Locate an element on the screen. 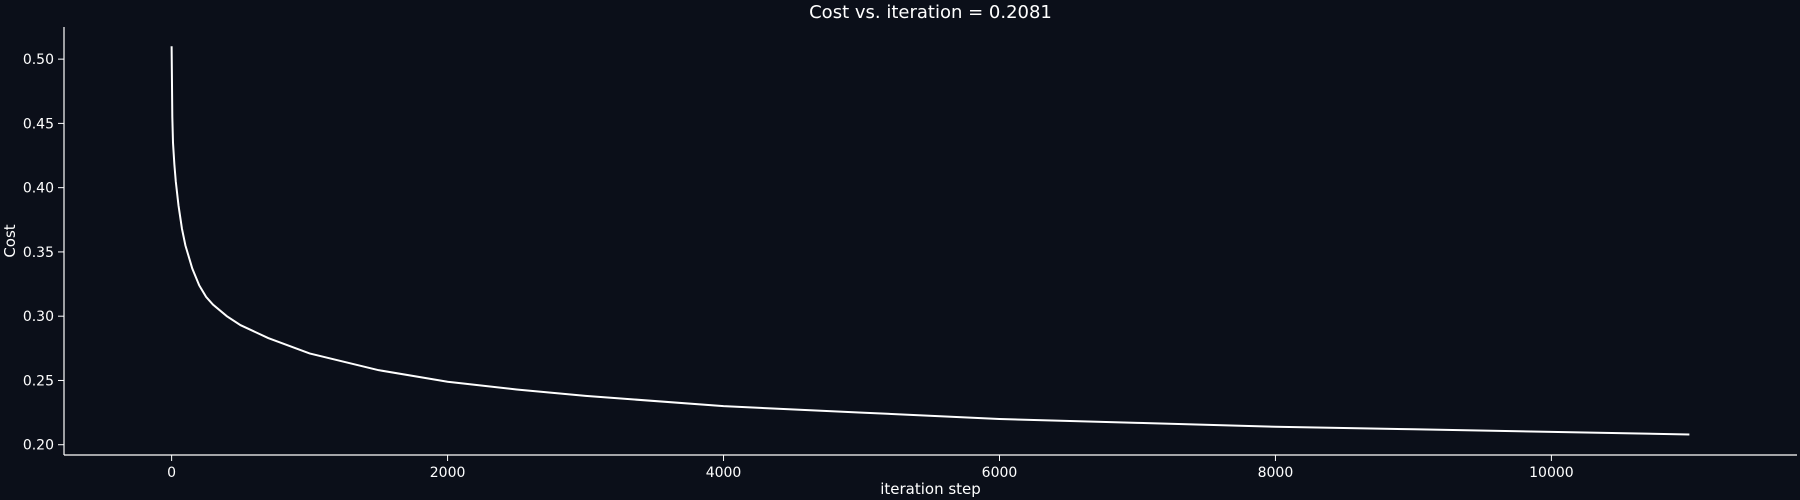 Image resolution: width=1800 pixels, height=500 pixels. x-tick-label: 0 is located at coordinates (171, 473).